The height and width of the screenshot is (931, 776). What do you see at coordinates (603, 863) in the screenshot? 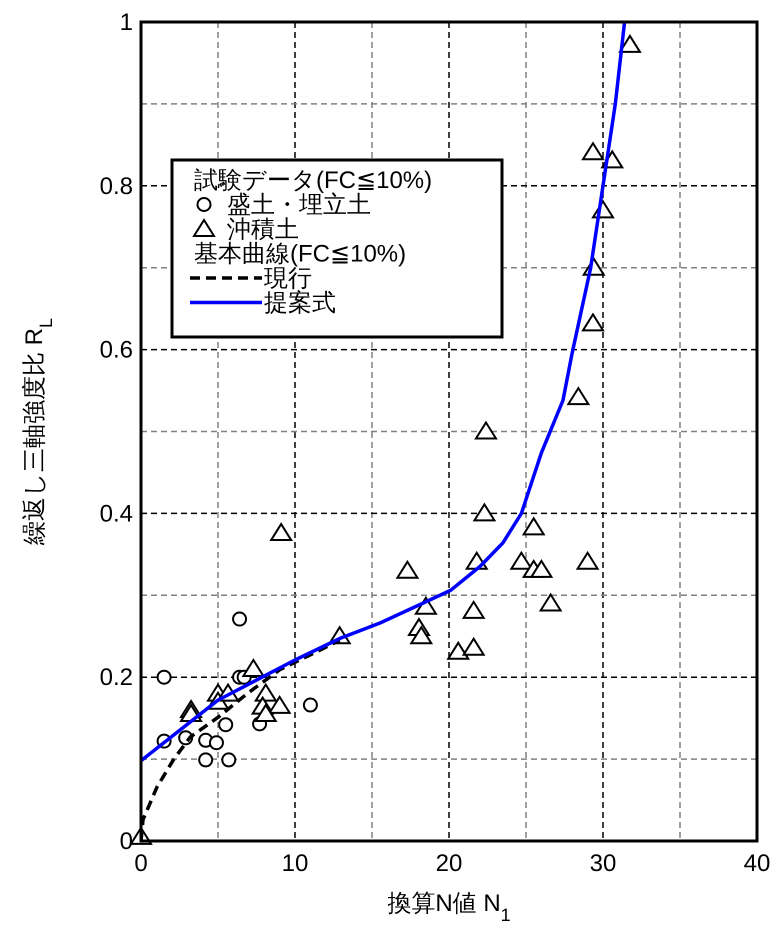
I see `x-tick-label: 30` at bounding box center [603, 863].